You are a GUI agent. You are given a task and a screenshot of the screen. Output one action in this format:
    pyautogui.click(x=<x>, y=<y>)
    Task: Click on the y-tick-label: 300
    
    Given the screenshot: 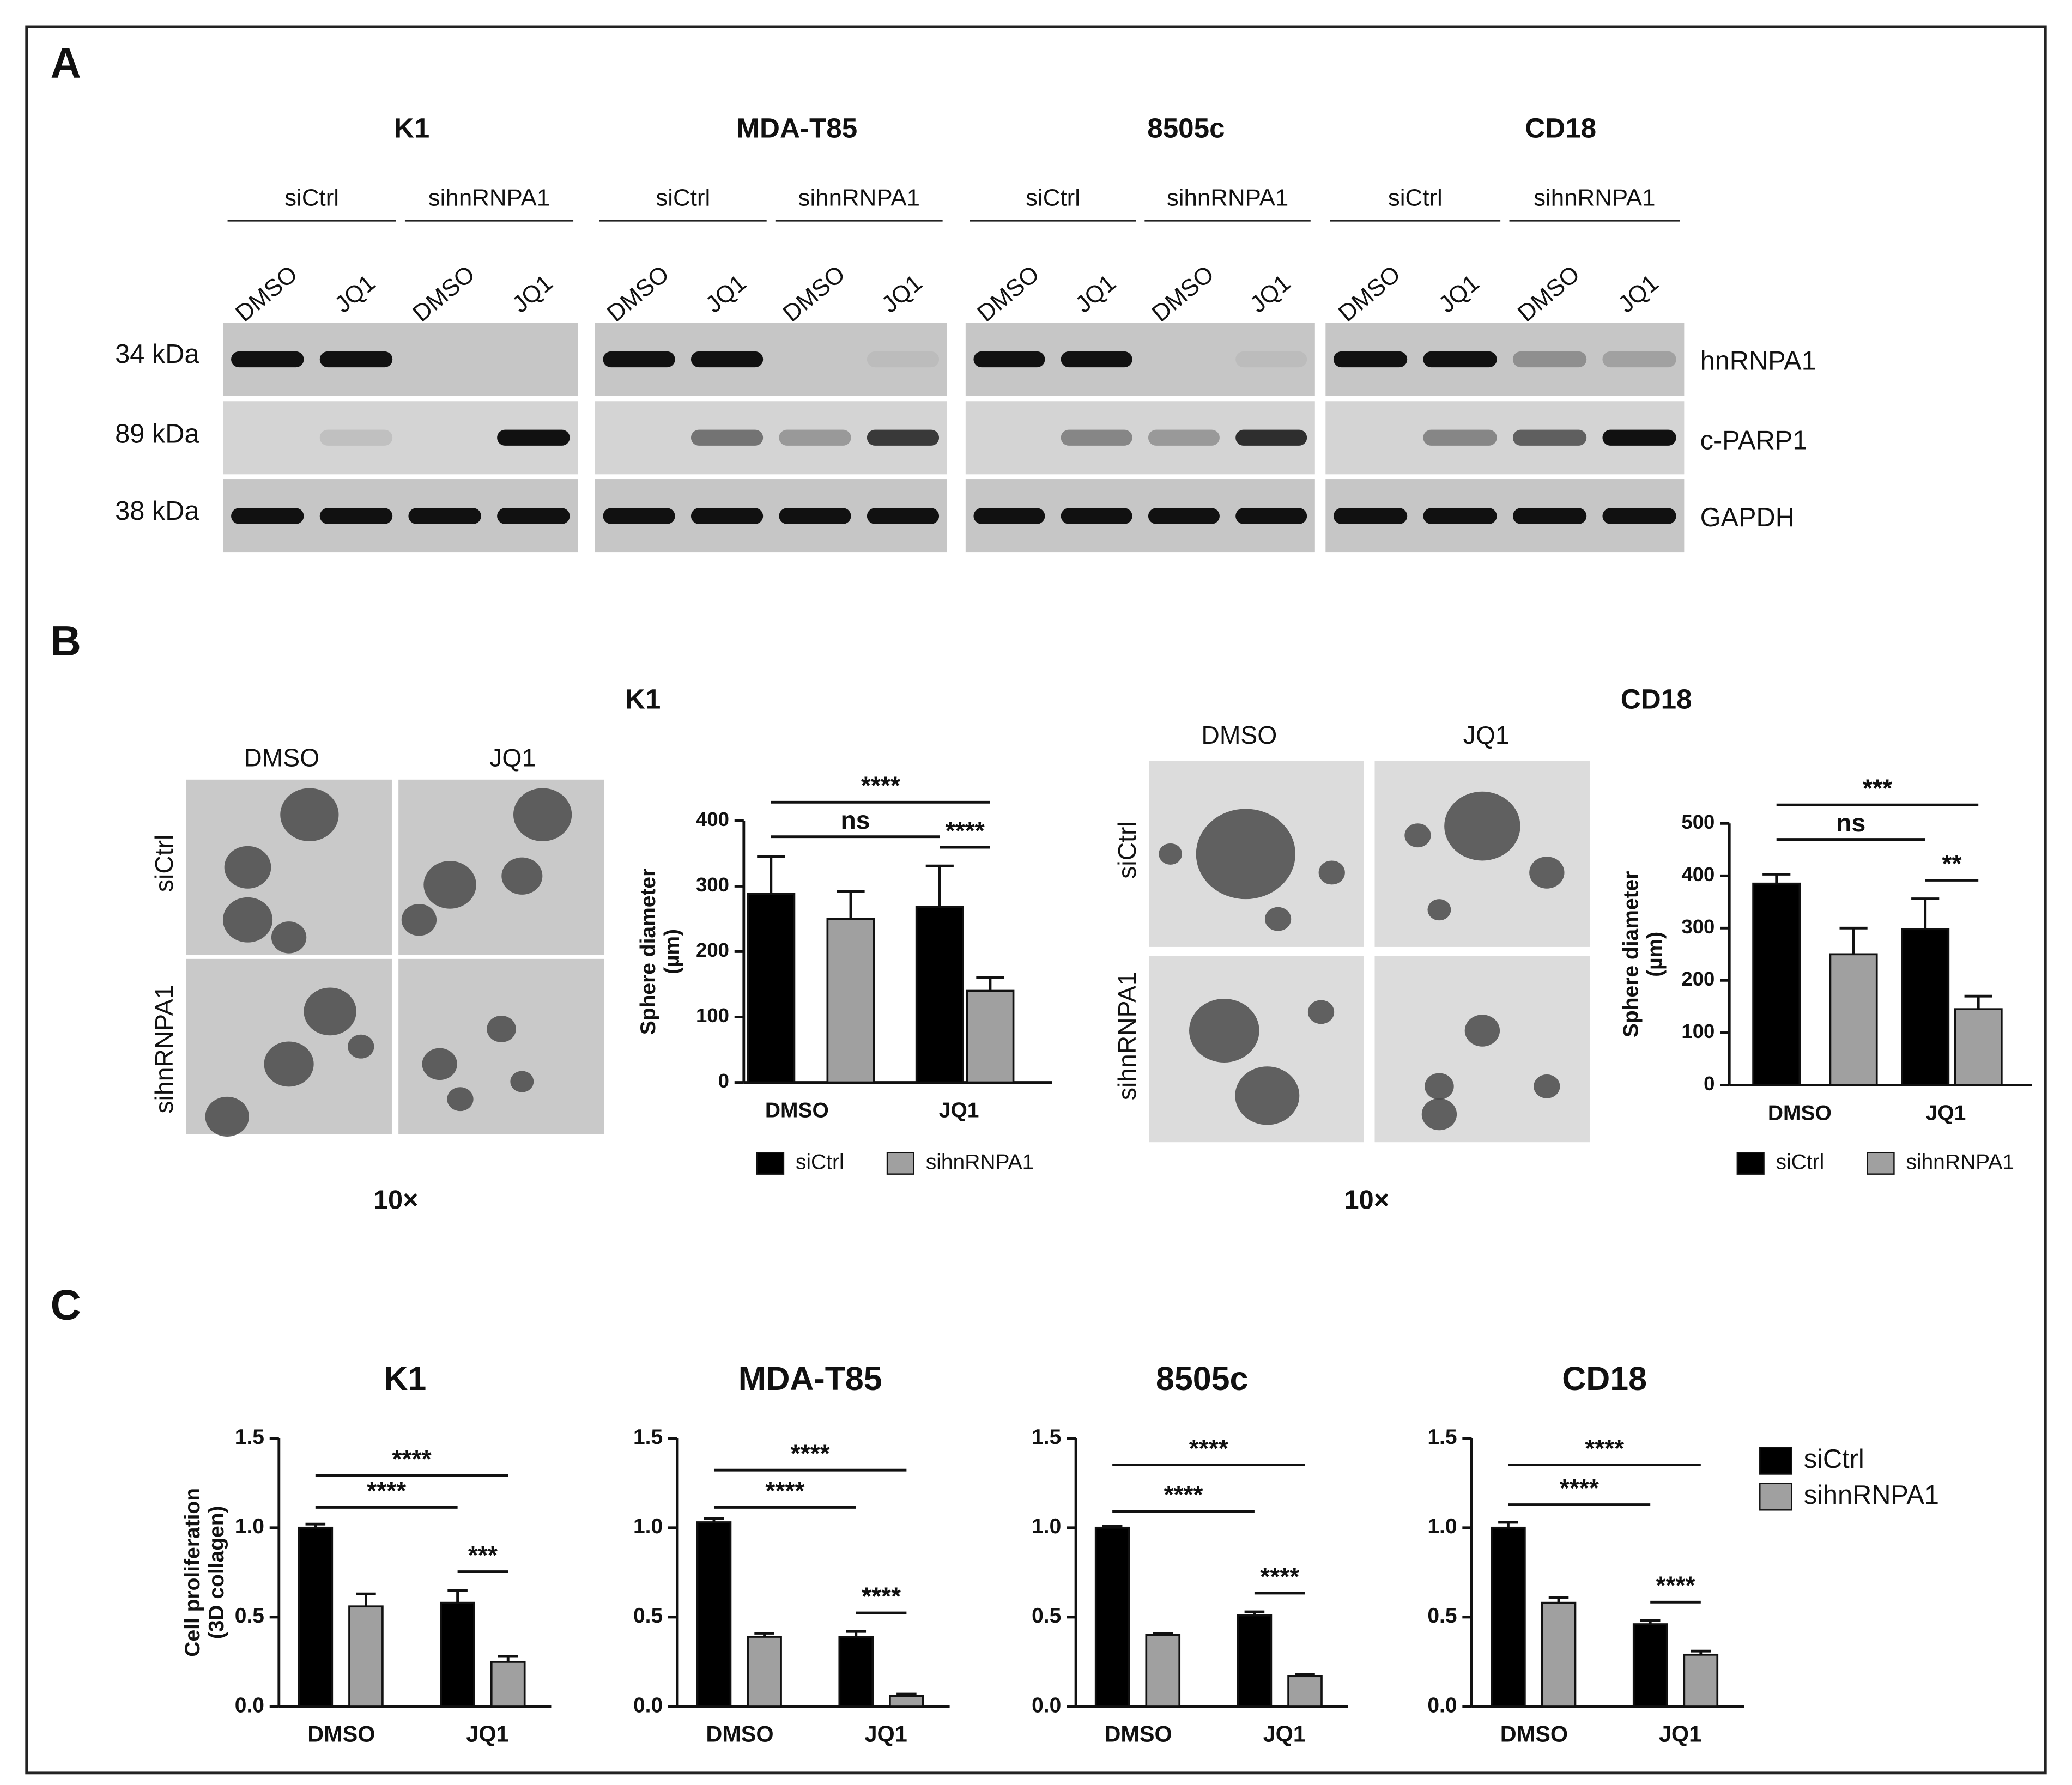 What is the action you would take?
    pyautogui.click(x=712, y=884)
    